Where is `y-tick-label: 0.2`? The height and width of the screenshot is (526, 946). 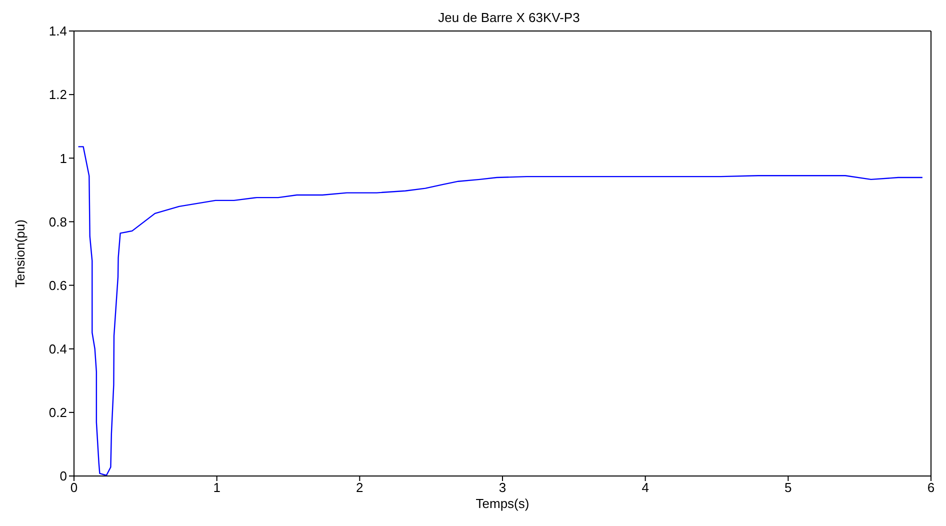 y-tick-label: 0.2 is located at coordinates (57, 412).